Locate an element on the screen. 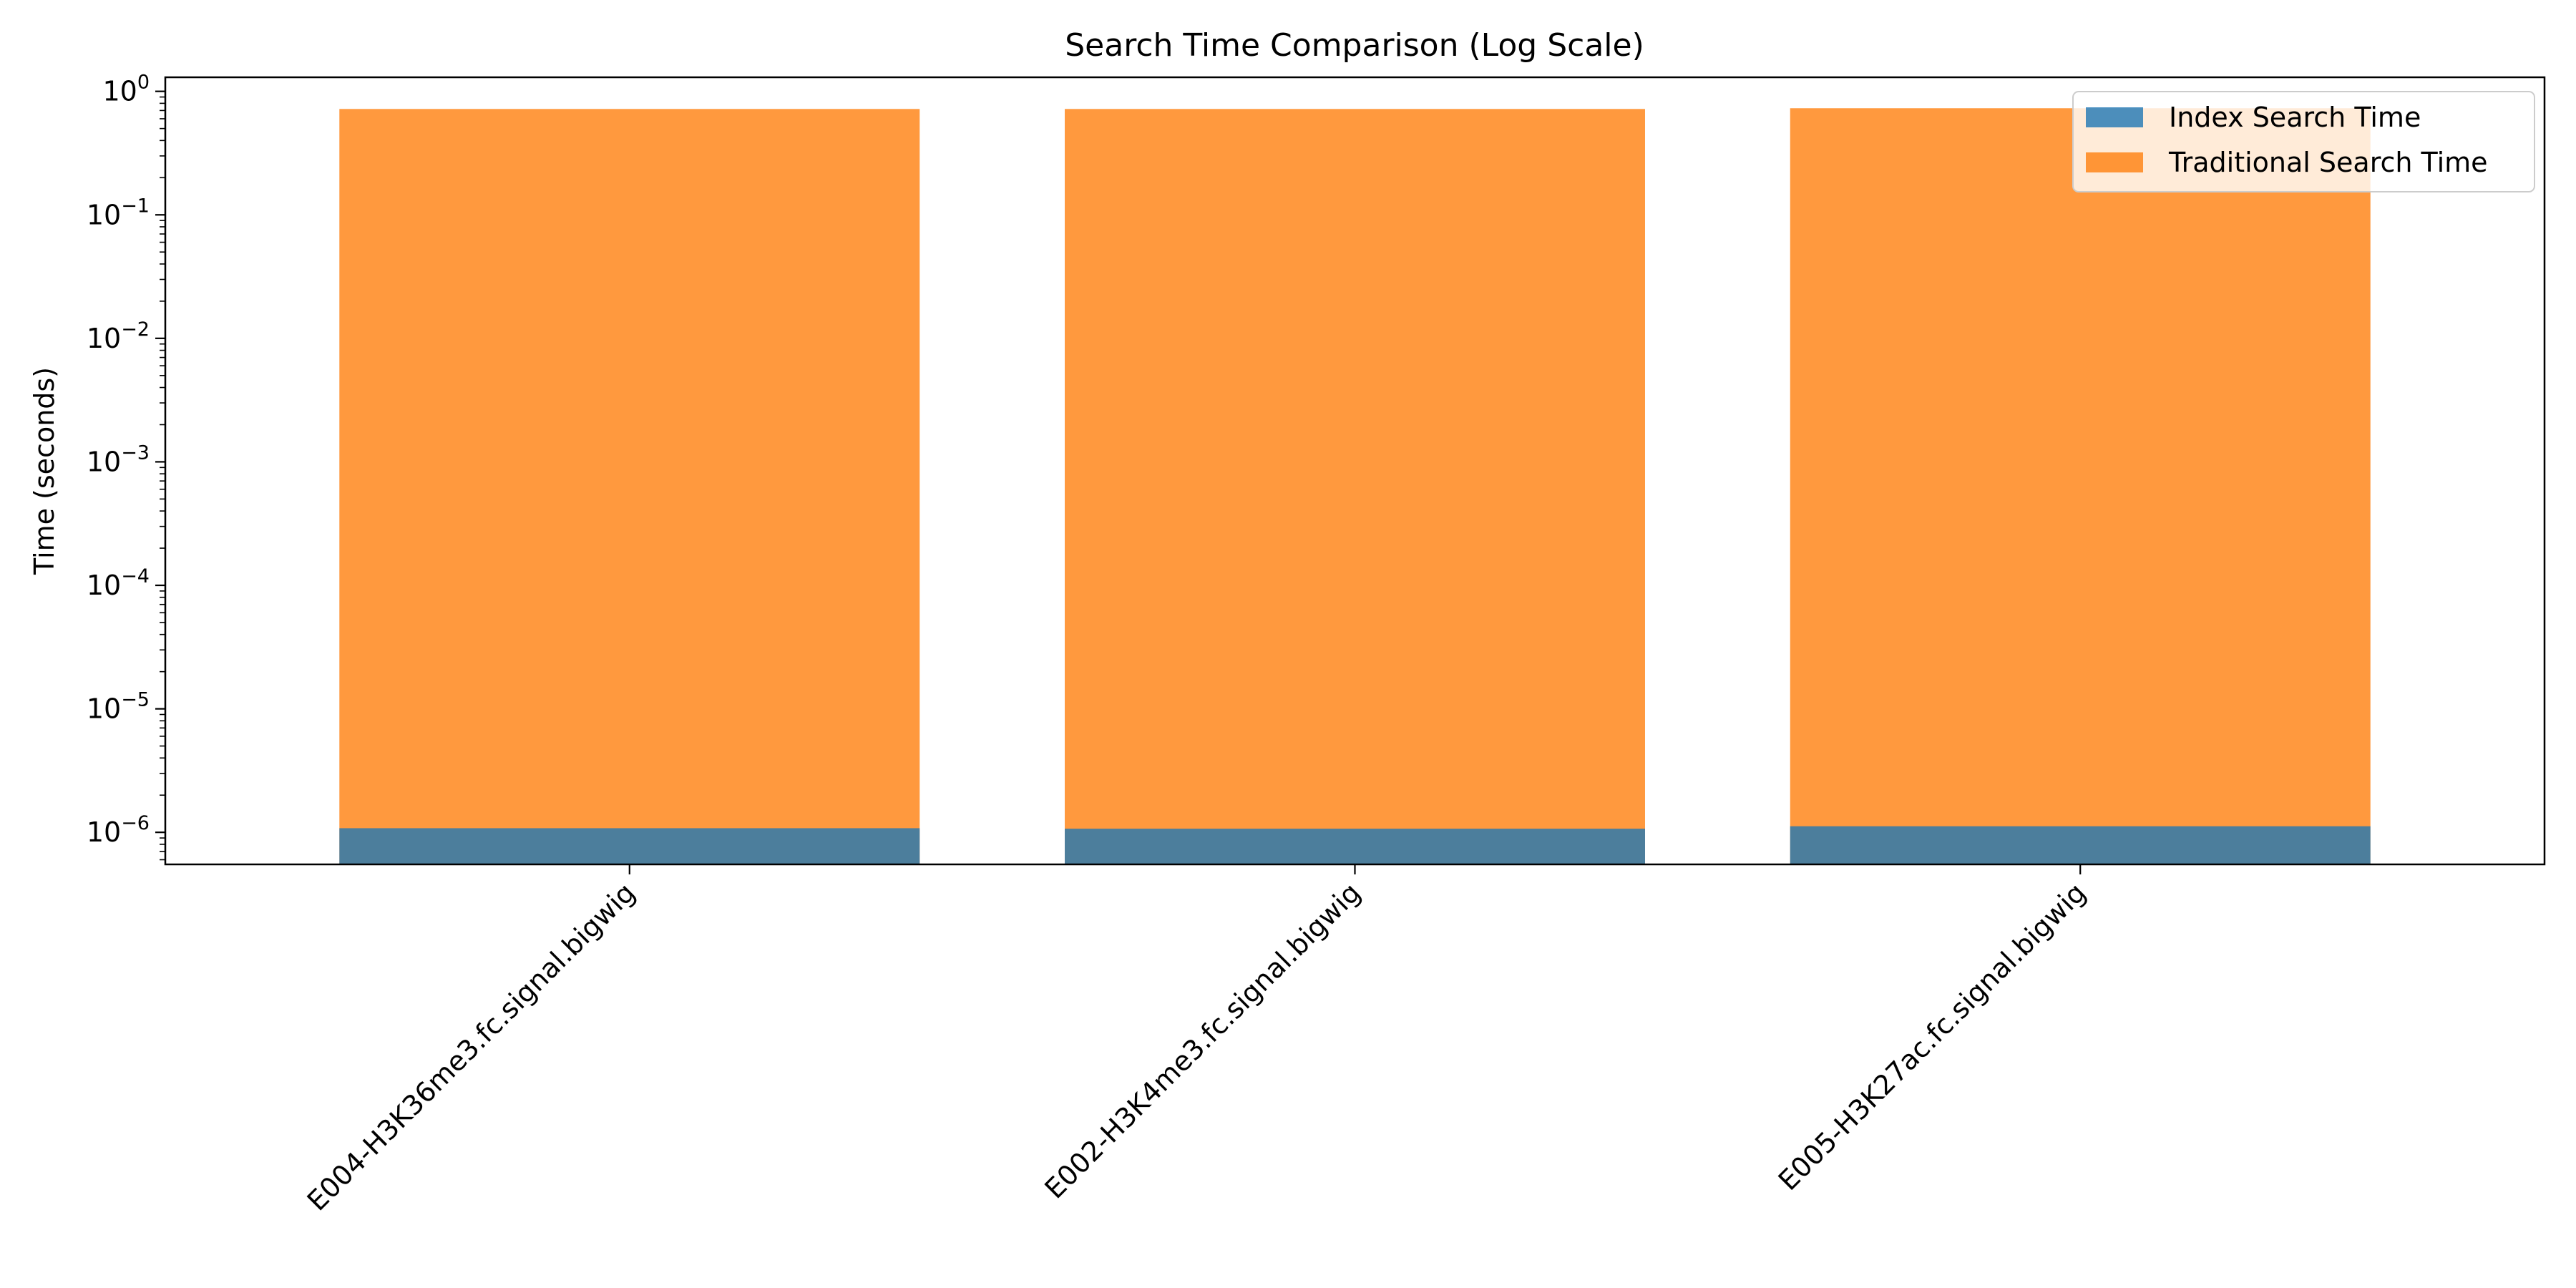 This screenshot has width=2576, height=1288. legend: Index Search Time Traditional Search Time is located at coordinates (2303, 141).